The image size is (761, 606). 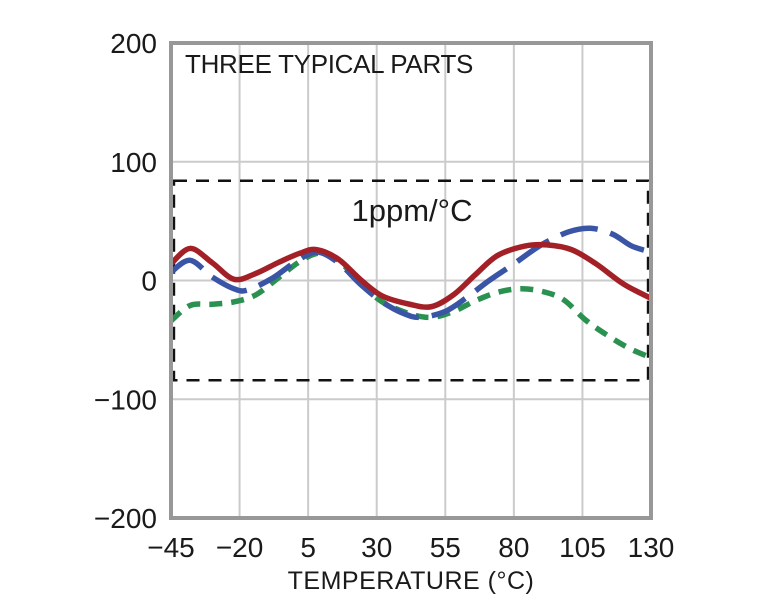 What do you see at coordinates (240, 547) in the screenshot?
I see `x-tick-label: −20` at bounding box center [240, 547].